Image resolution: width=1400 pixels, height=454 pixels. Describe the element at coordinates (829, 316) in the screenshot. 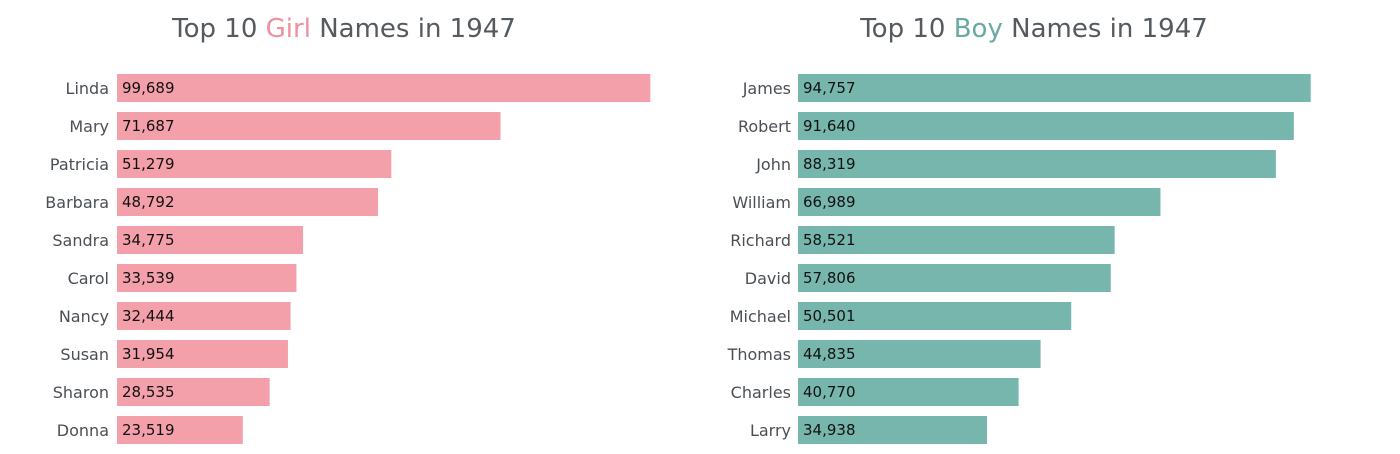

I see `boy-value-label: 50,501` at that location.